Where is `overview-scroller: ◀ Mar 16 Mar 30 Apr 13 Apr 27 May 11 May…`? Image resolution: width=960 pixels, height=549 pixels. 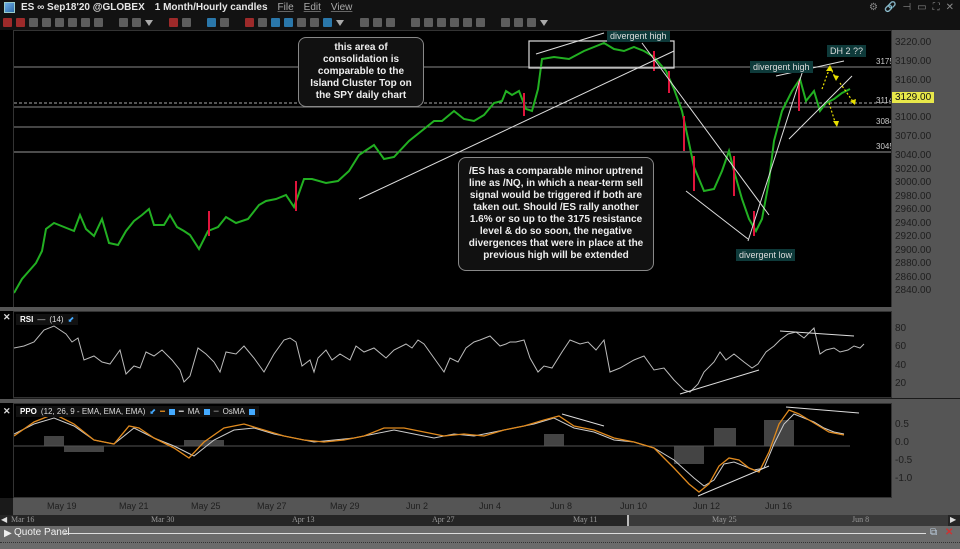 overview-scroller: ◀ Mar 16 Mar 30 Apr 13 Apr 27 May 11 May… is located at coordinates (480, 520).